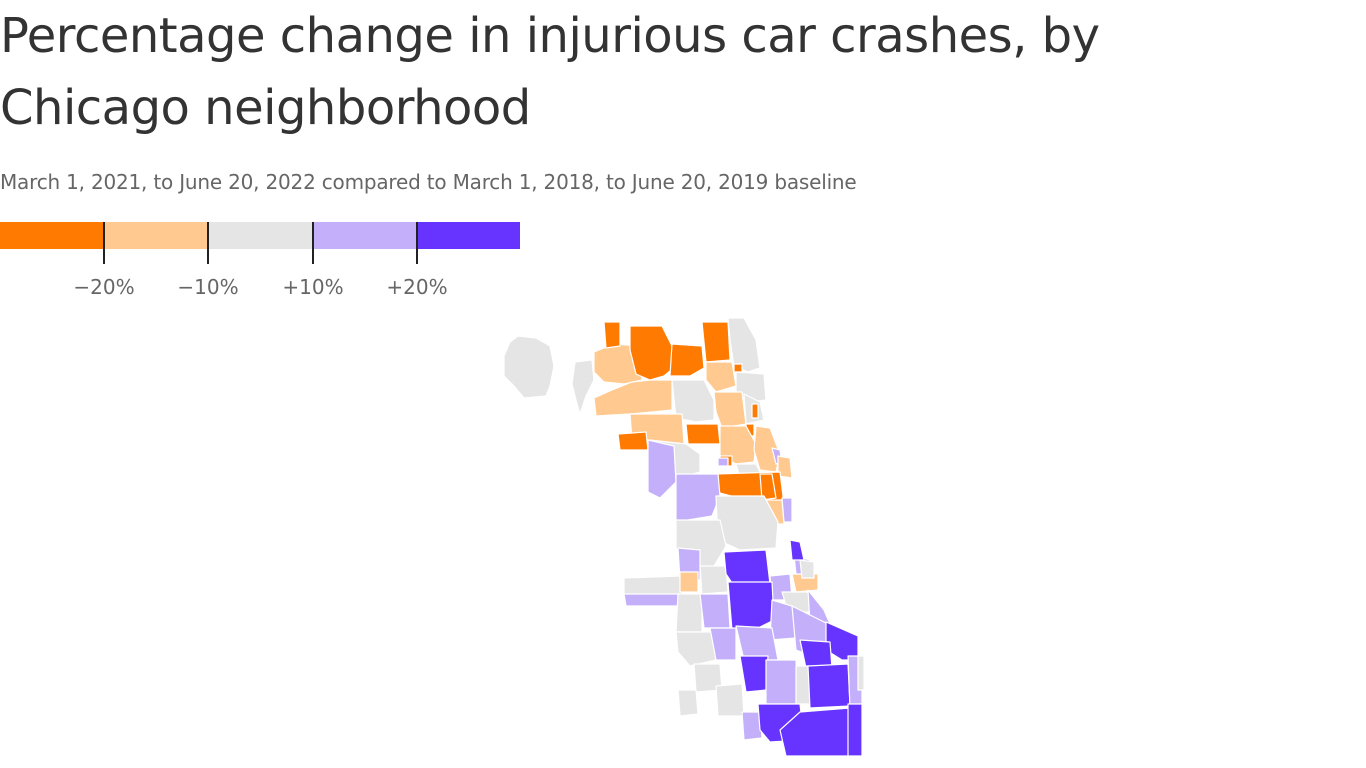 This screenshot has height=768, width=1366. What do you see at coordinates (52, 235) in the screenshot?
I see `legend-swatch-strong-decrease` at bounding box center [52, 235].